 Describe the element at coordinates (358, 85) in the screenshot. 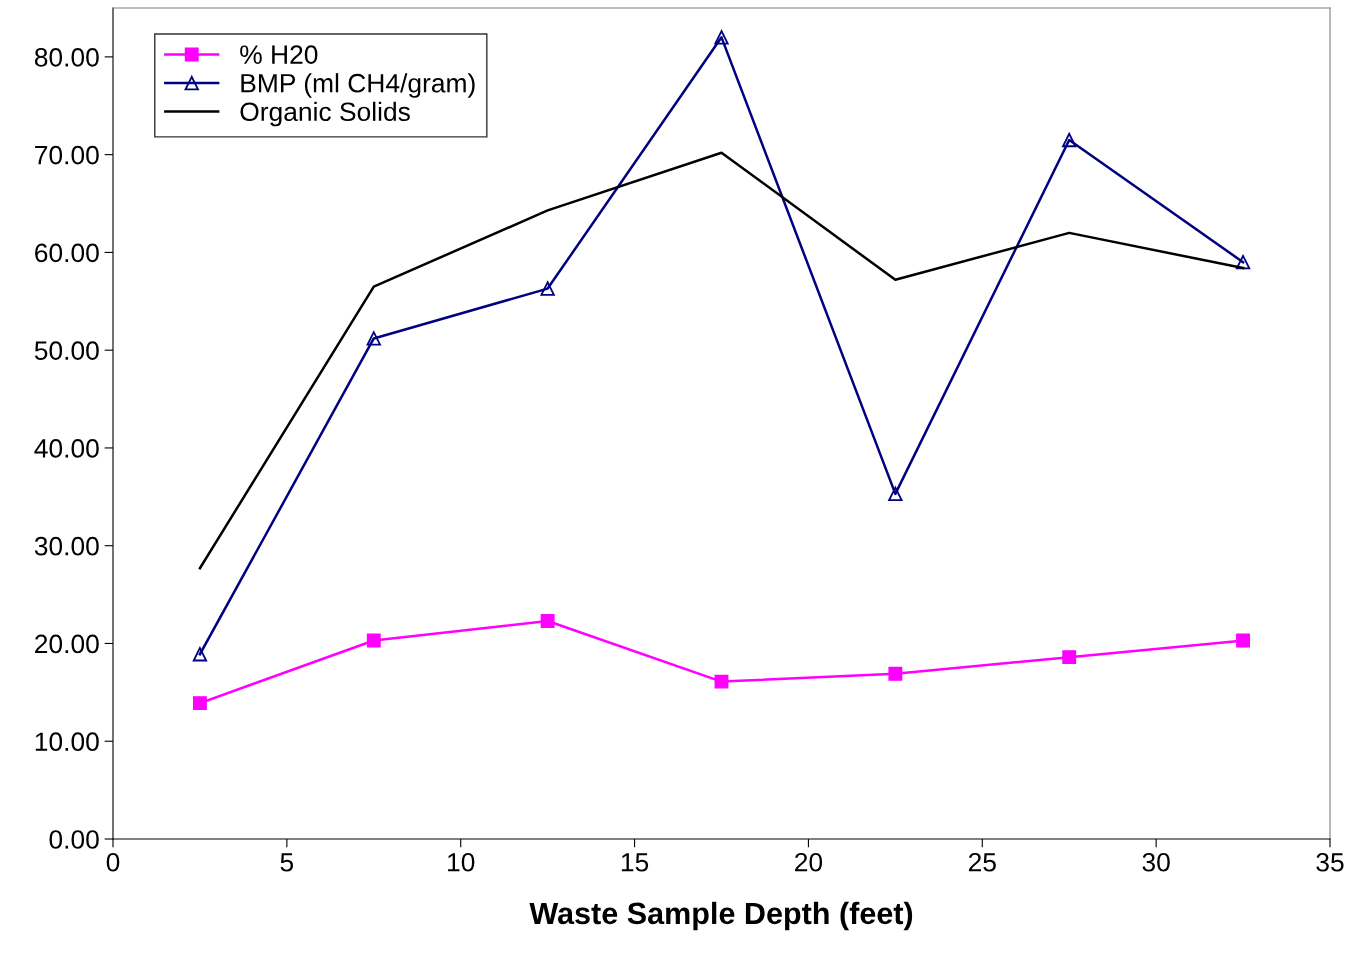

I see `legend-label: BMP (ml CH4/gram)` at that location.